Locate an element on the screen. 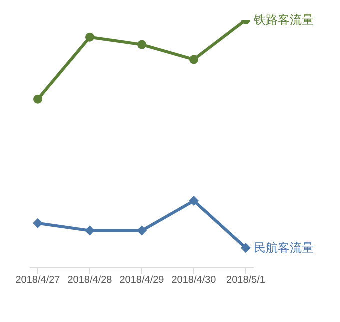  series-label: 民航客流量 is located at coordinates (284, 248).